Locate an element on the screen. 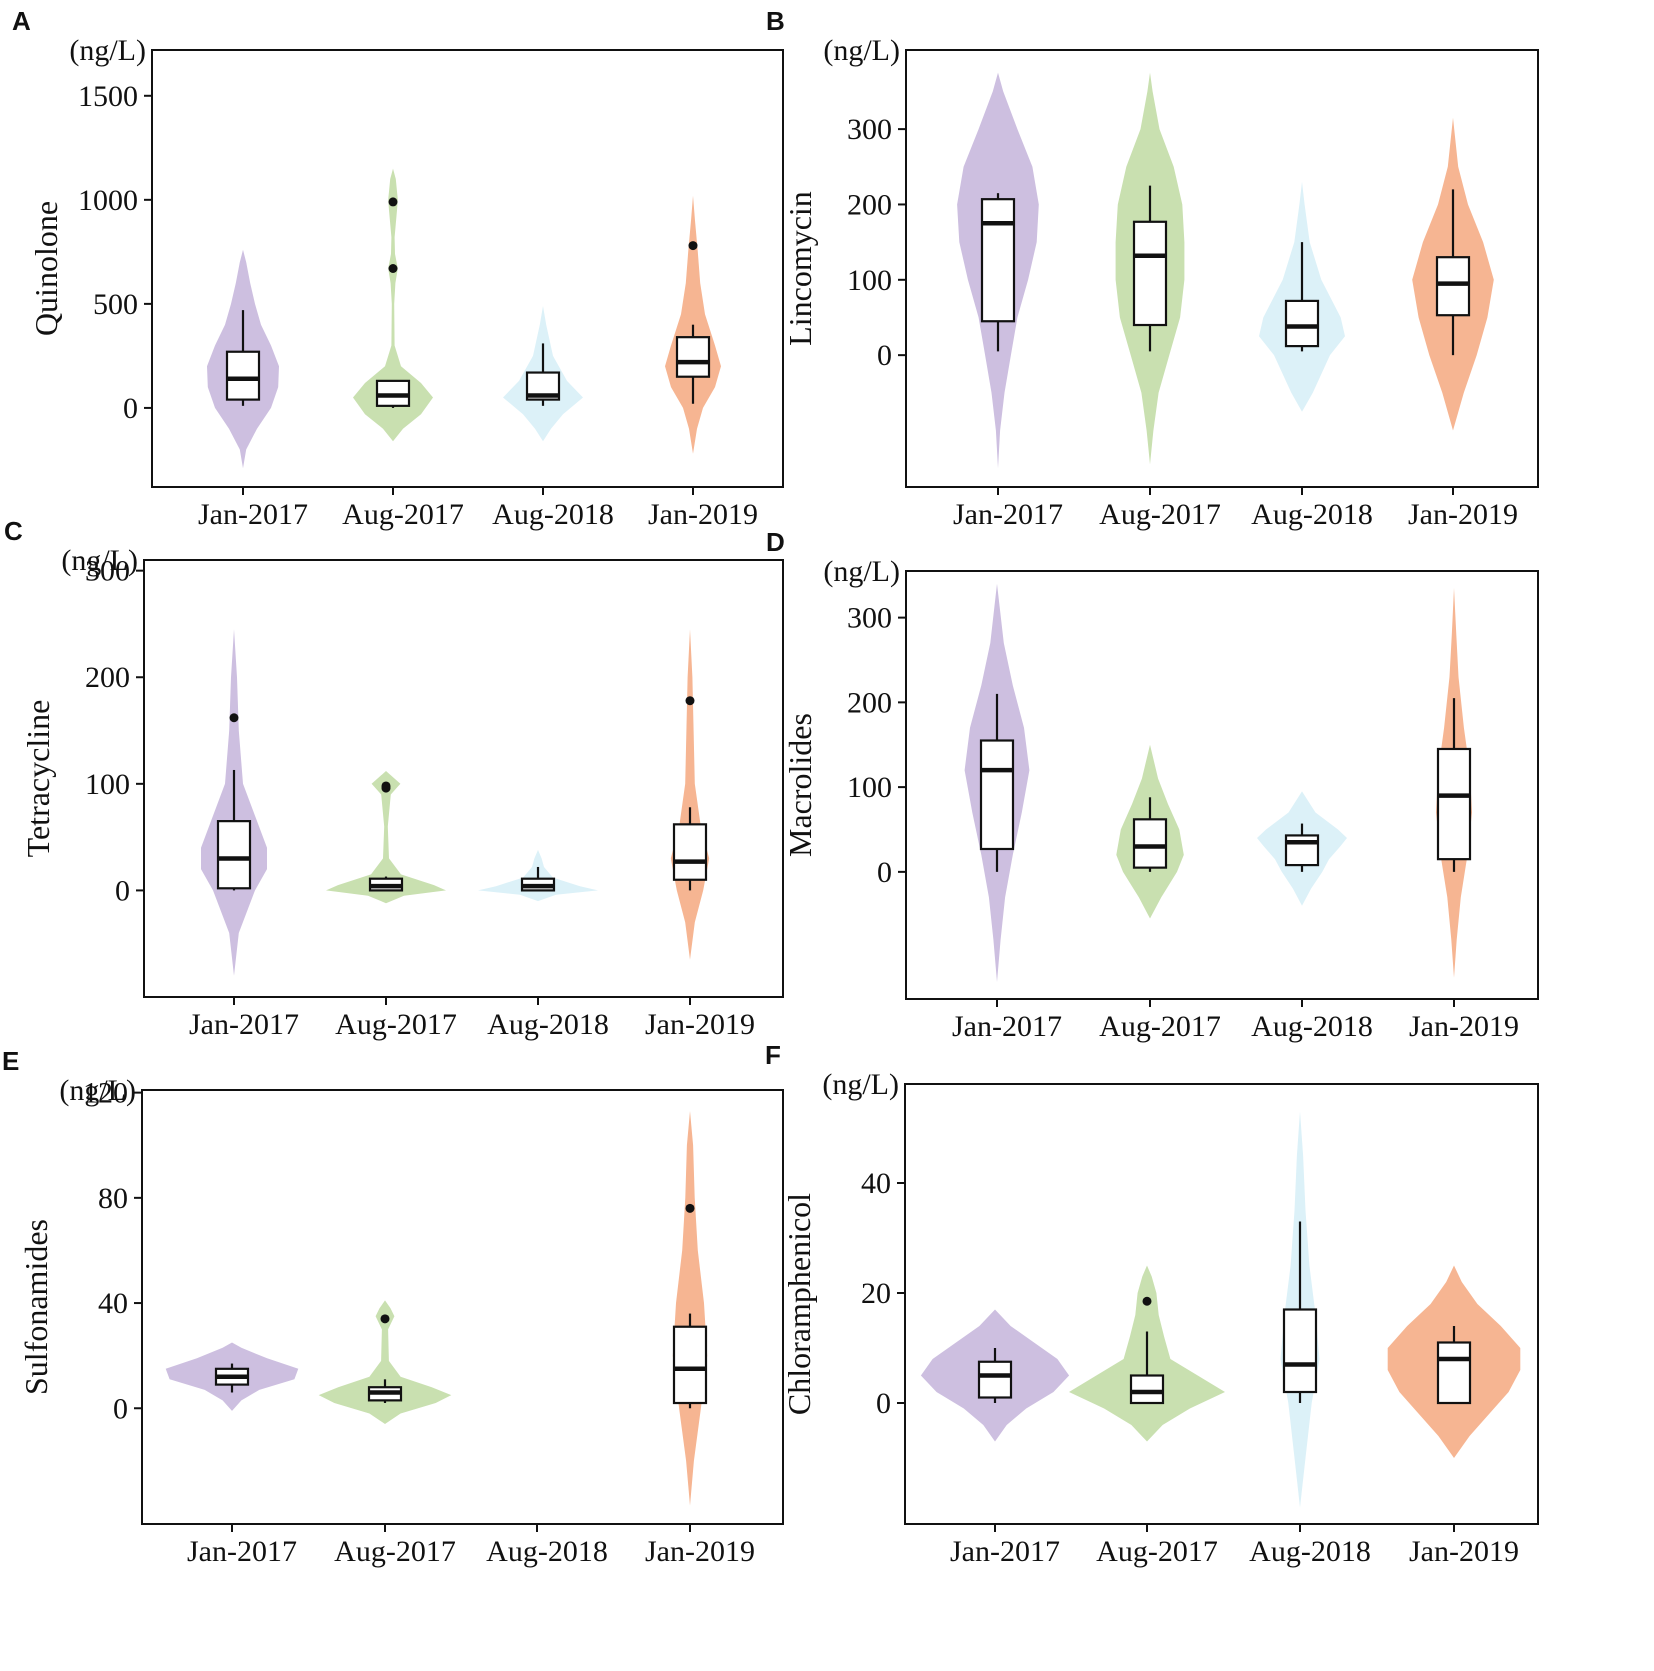 This screenshot has width=1654, height=1671. y-axis-label: Quinolone is located at coordinates (46, 268).